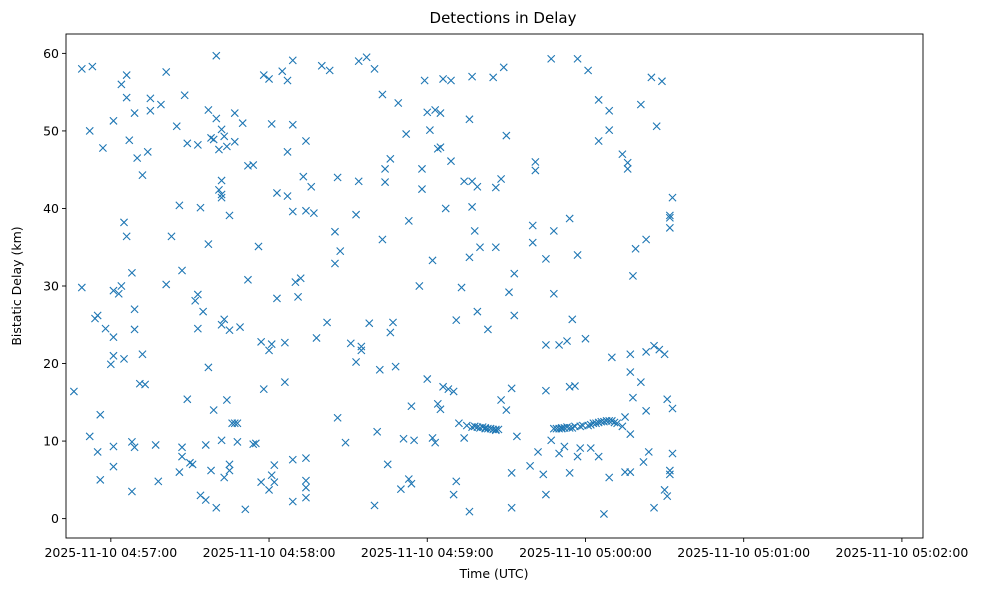  What do you see at coordinates (55, 518) in the screenshot?
I see `y-tick-label: 0` at bounding box center [55, 518].